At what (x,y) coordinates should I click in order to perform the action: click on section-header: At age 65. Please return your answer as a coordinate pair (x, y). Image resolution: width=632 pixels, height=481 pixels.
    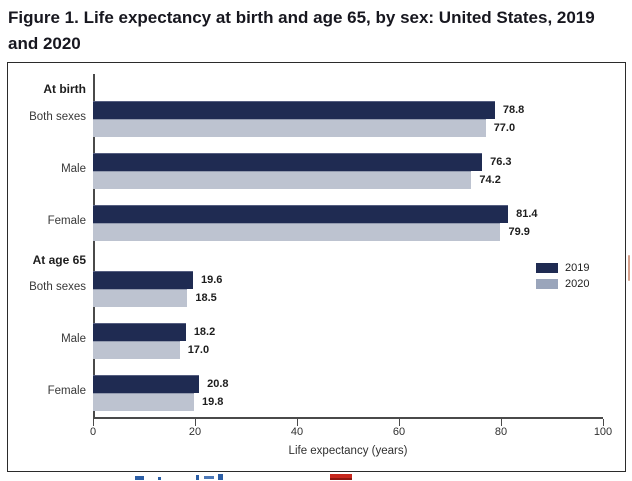
    Looking at the image, I should click on (59, 260).